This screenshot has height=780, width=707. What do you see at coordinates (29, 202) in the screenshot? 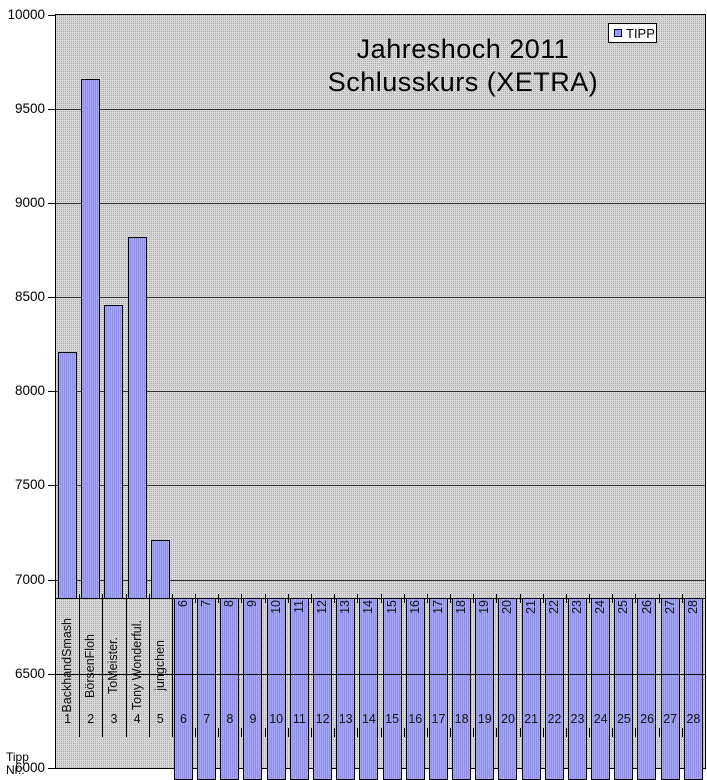
I see `y-axis-label: 9000` at bounding box center [29, 202].